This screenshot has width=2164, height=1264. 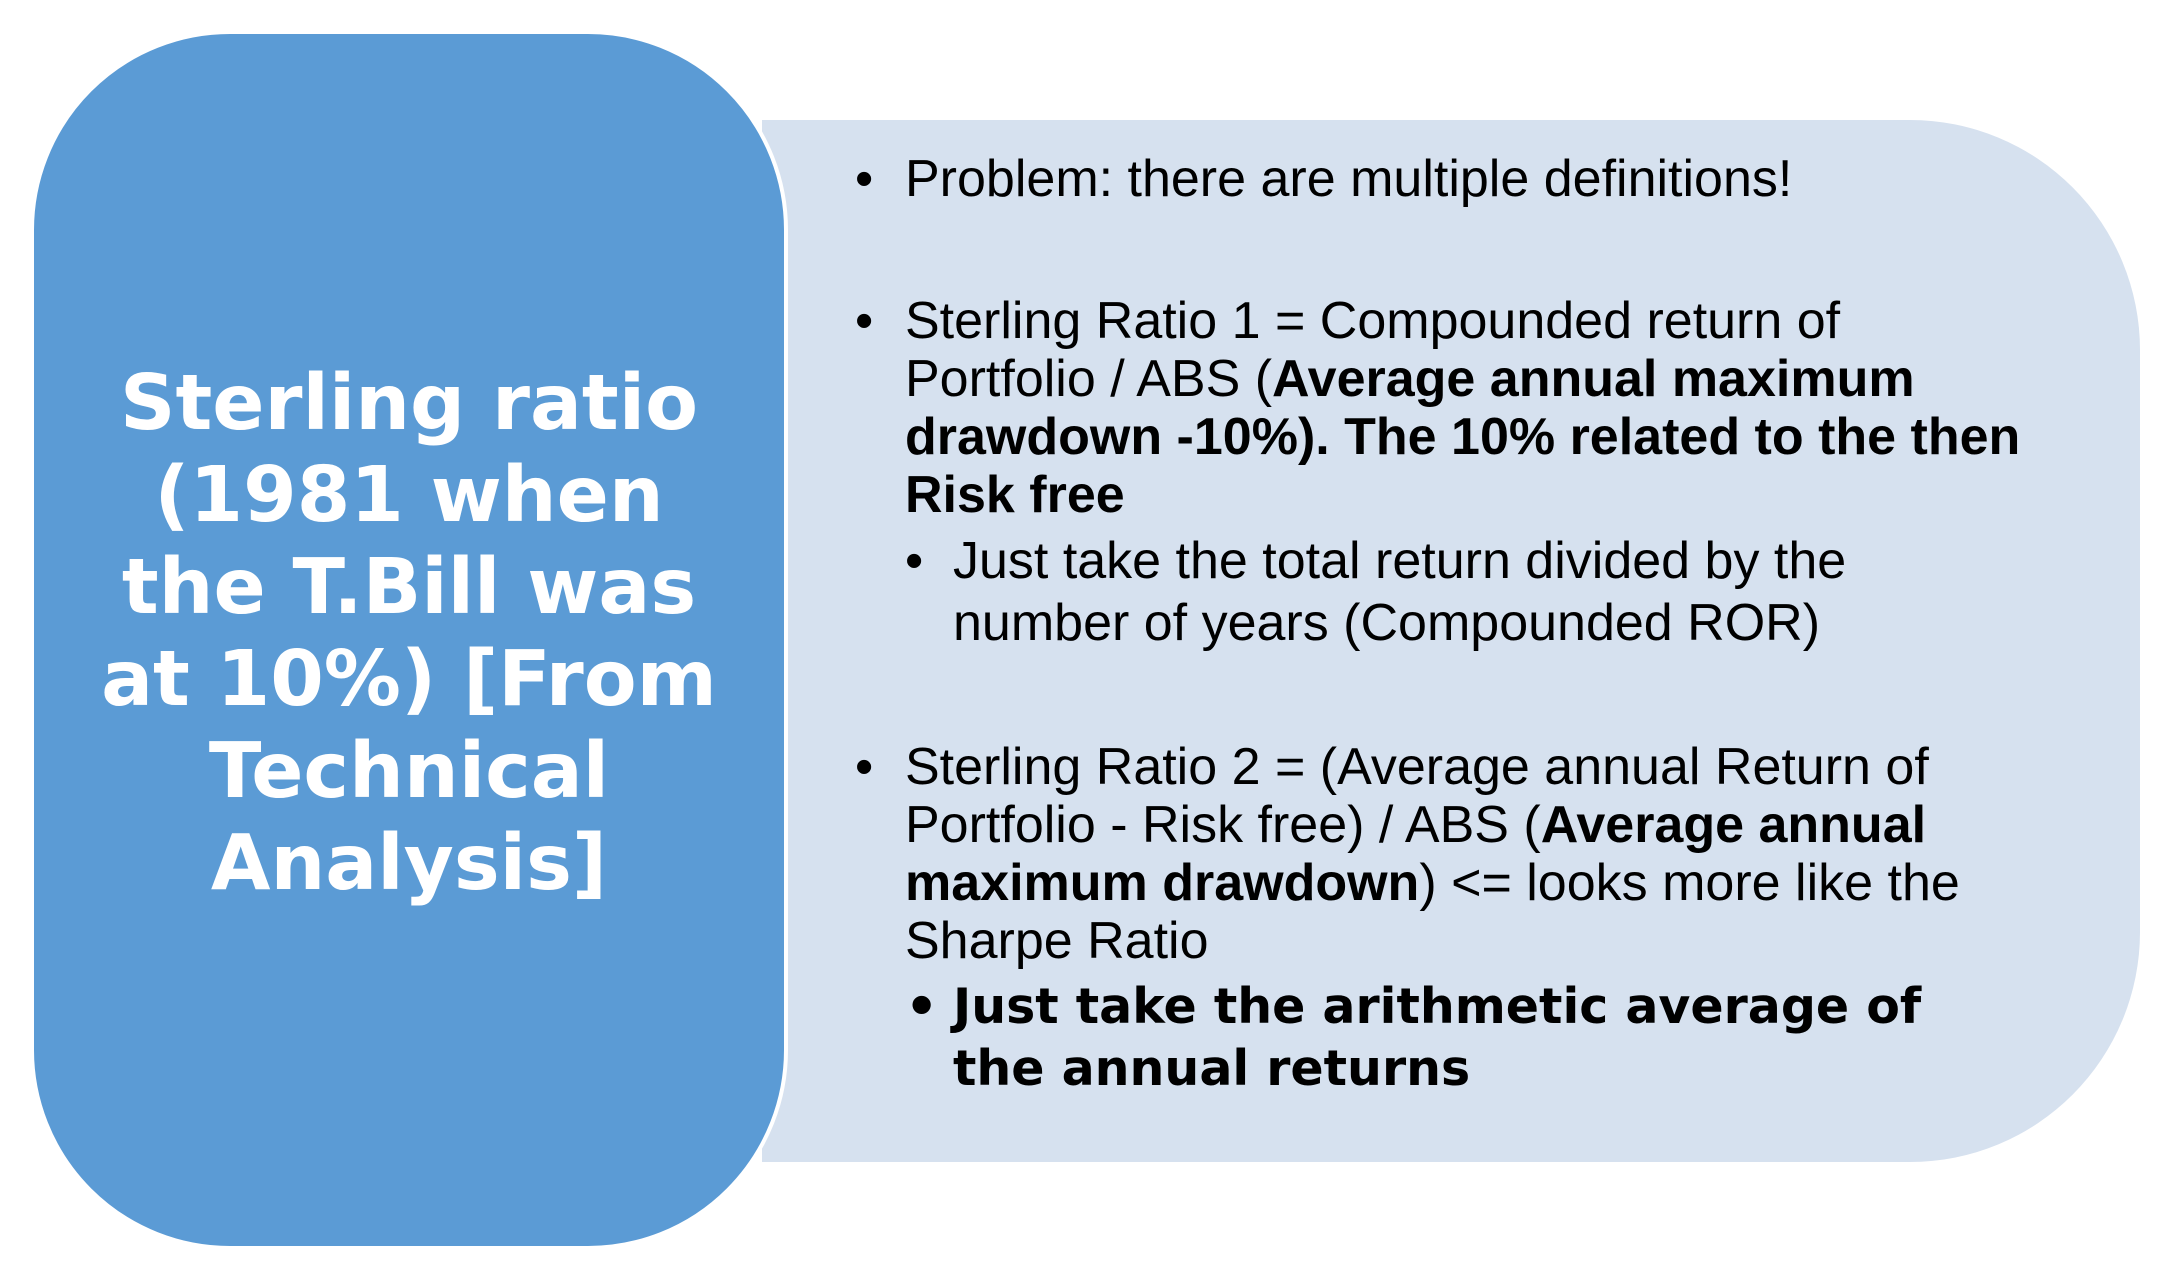 I want to click on bullet-text-after: ) <= looks more like the Sharpe Ratio, so click(x=1432, y=912).